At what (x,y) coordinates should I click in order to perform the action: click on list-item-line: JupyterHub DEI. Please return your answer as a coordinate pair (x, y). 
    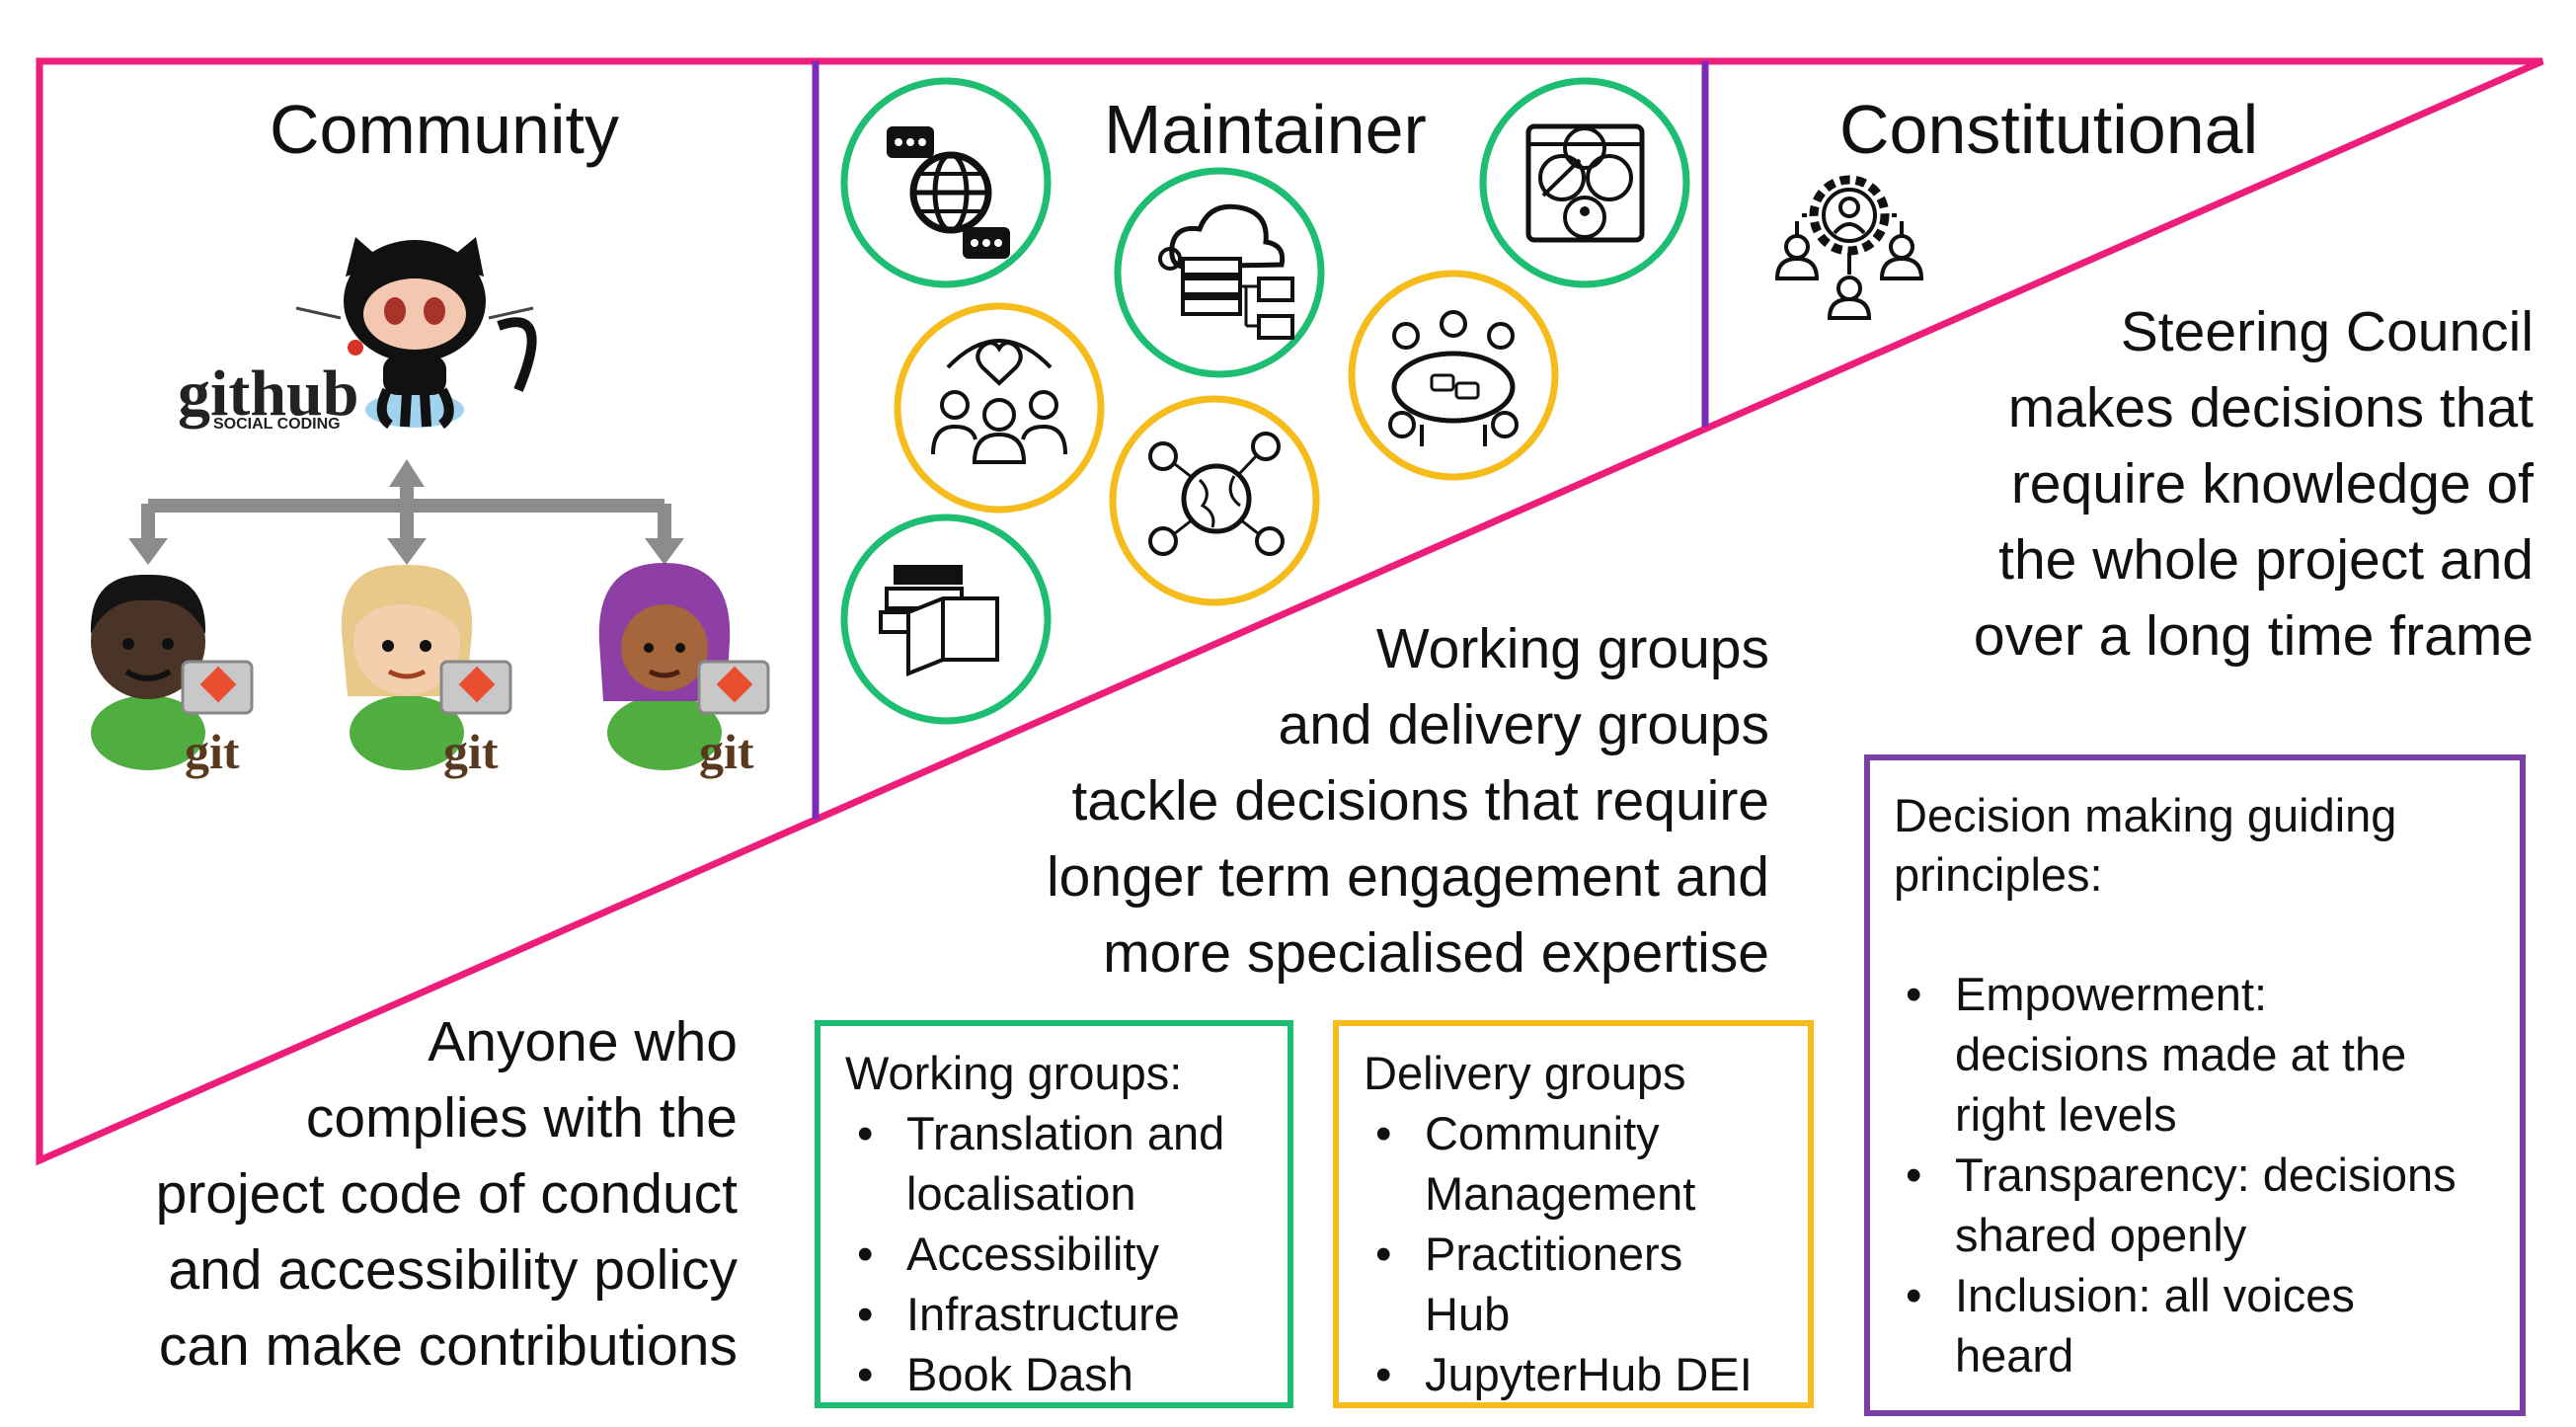
    Looking at the image, I should click on (1589, 1374).